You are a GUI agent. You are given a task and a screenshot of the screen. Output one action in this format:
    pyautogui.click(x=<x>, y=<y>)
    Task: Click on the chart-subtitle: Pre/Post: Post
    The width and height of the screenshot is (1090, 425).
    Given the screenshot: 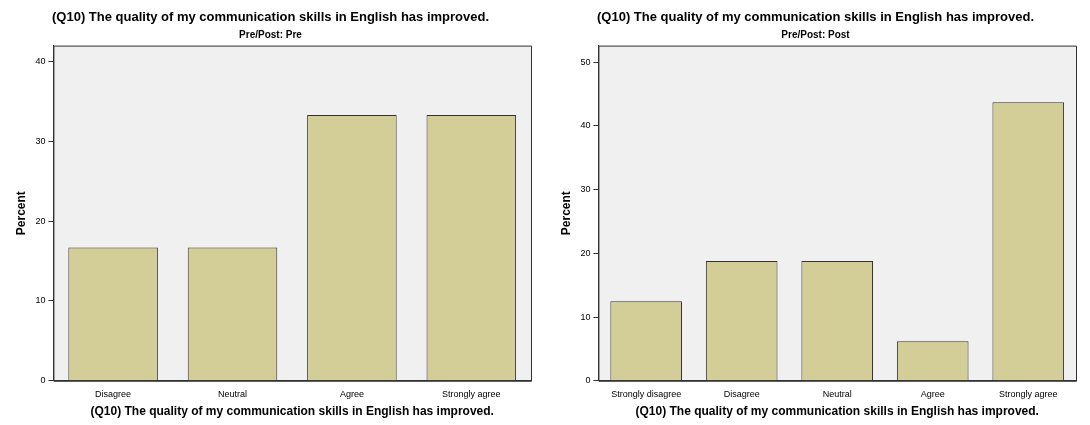 What is the action you would take?
    pyautogui.click(x=816, y=35)
    